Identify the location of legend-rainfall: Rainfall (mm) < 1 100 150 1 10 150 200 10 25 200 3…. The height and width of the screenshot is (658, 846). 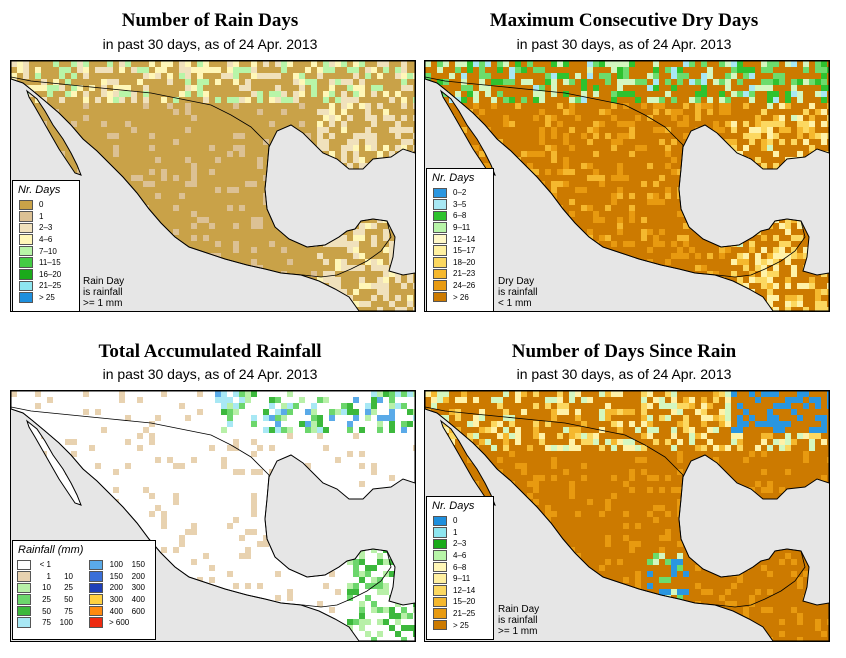
(84, 590).